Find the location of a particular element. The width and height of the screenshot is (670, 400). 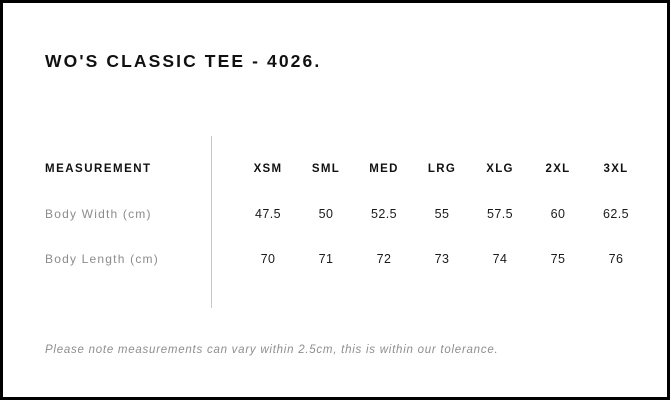

body-width-lrg: 55 is located at coordinates (442, 214).